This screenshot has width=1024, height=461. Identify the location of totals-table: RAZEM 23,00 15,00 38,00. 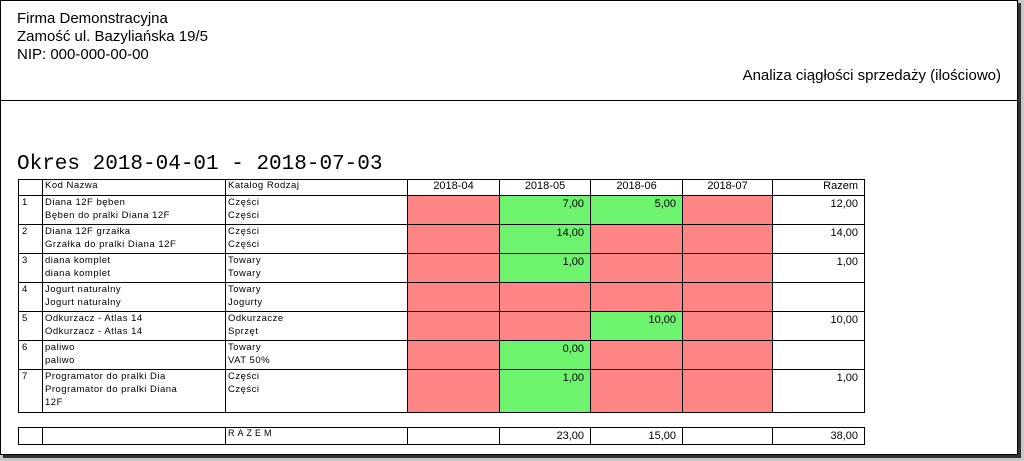
(441, 436).